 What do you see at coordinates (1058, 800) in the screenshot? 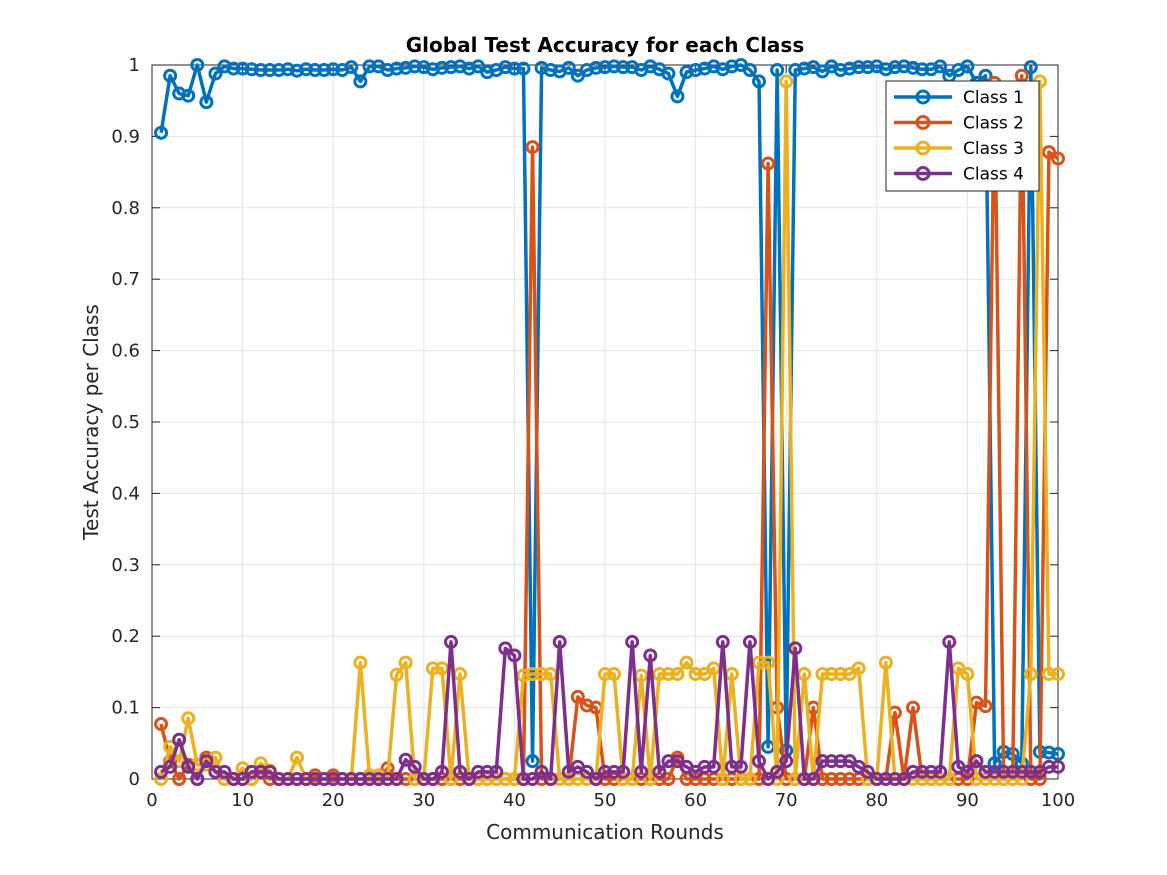
I see `x-tick-label: 100` at bounding box center [1058, 800].